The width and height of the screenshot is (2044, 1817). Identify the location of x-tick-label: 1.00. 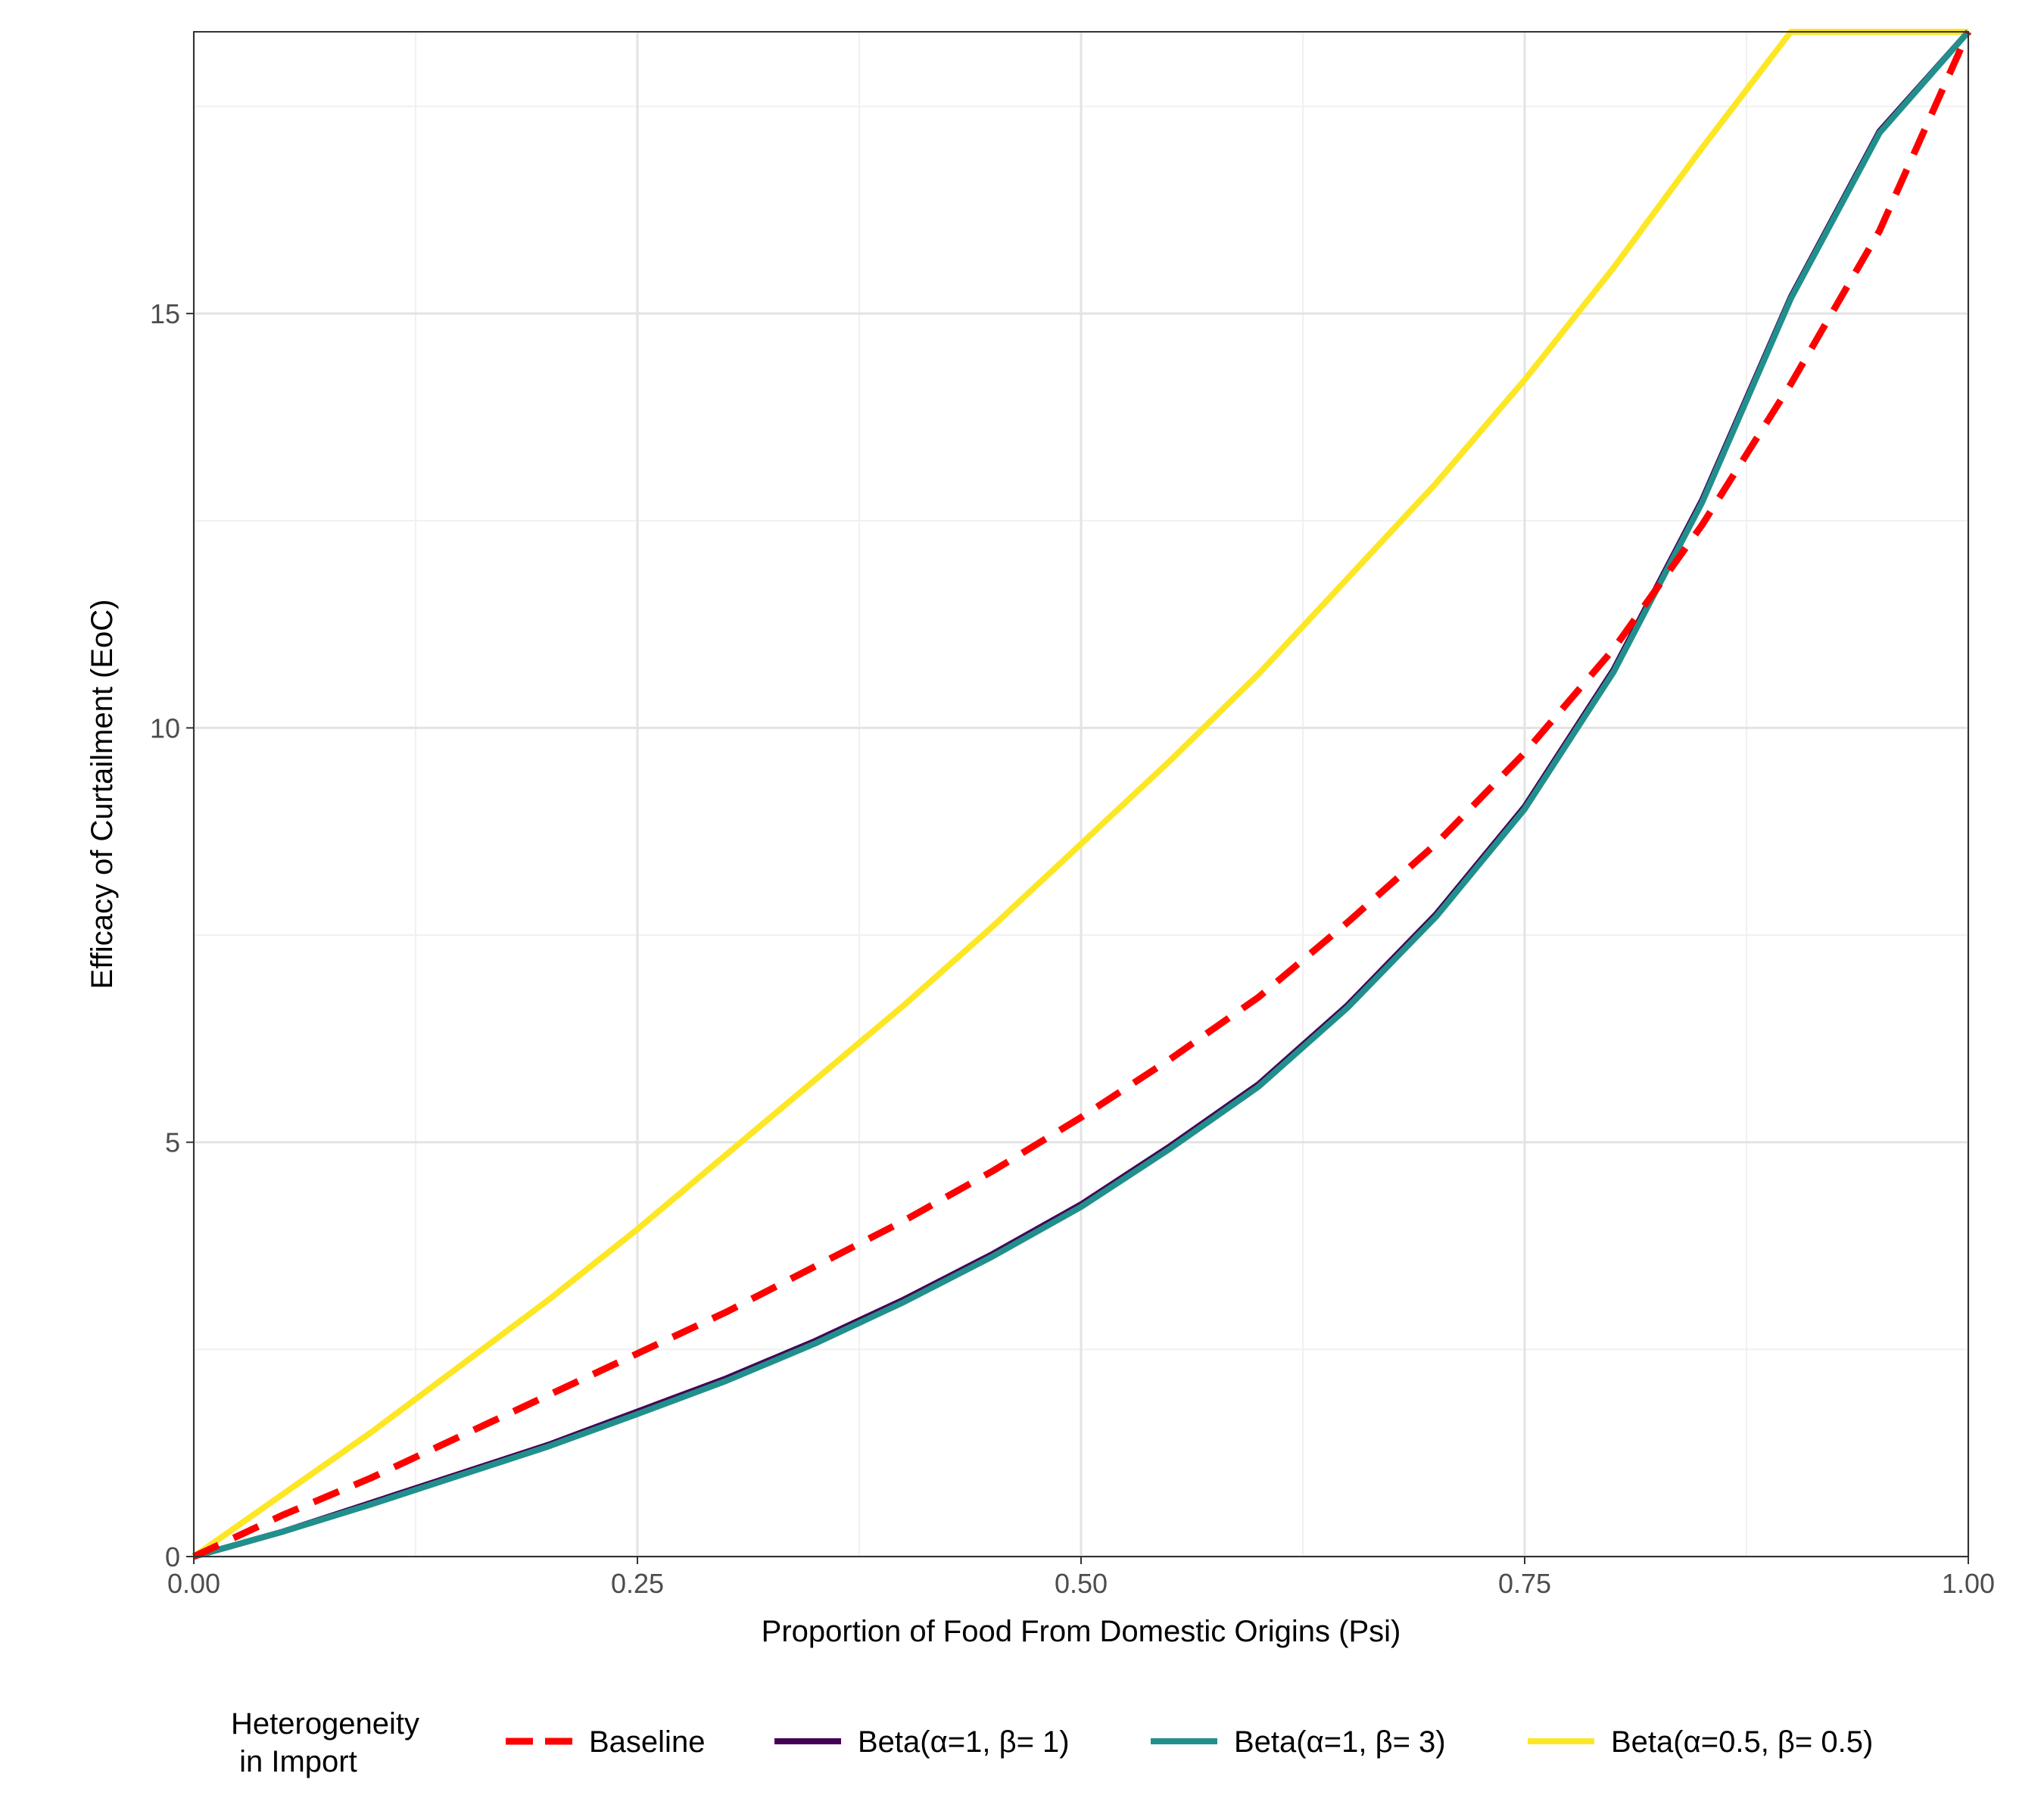
(1969, 1583).